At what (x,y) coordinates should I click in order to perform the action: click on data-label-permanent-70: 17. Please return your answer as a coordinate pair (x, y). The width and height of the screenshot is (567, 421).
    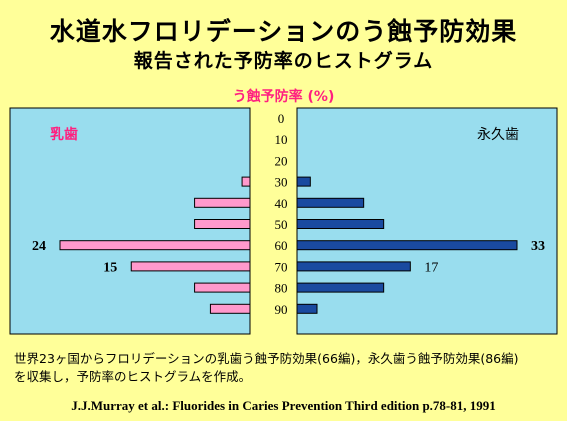
    Looking at the image, I should click on (431, 267).